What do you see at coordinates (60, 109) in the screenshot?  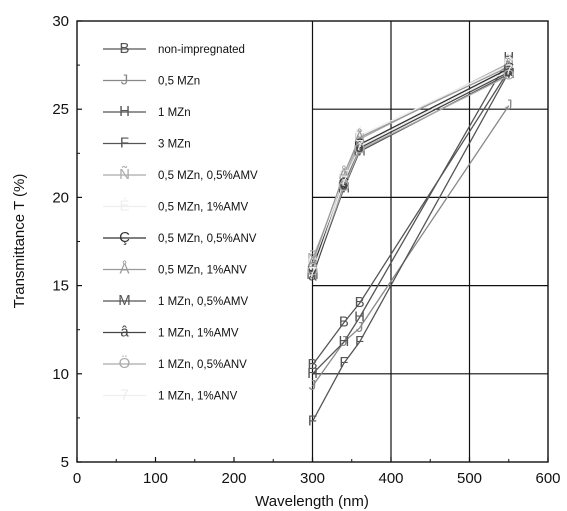 I see `y-tick-label: 25` at bounding box center [60, 109].